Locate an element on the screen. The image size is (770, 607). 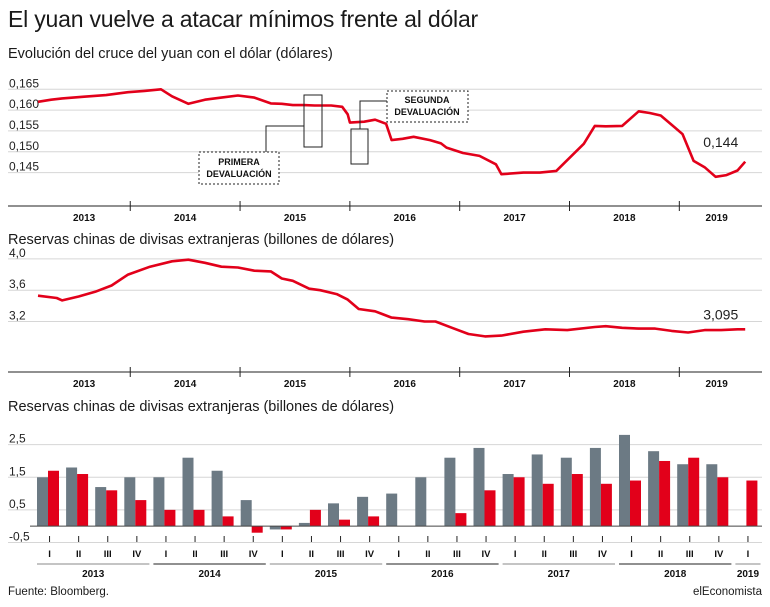
x-tick-label: 2017 is located at coordinates (514, 218).